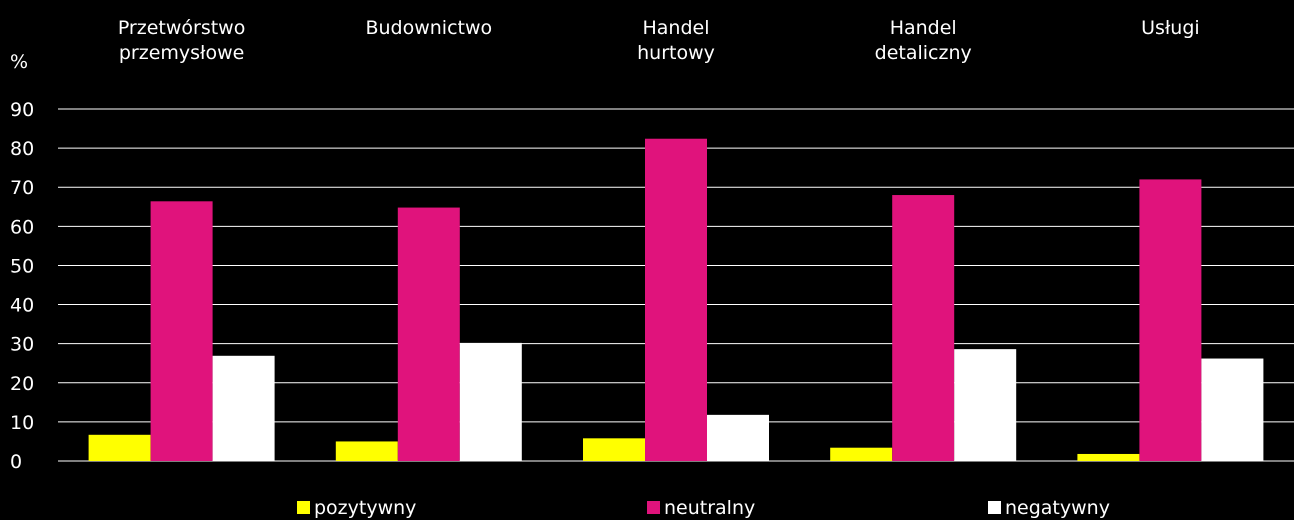 The width and height of the screenshot is (1294, 520). I want to click on category-label: przemysłowe, so click(181, 53).